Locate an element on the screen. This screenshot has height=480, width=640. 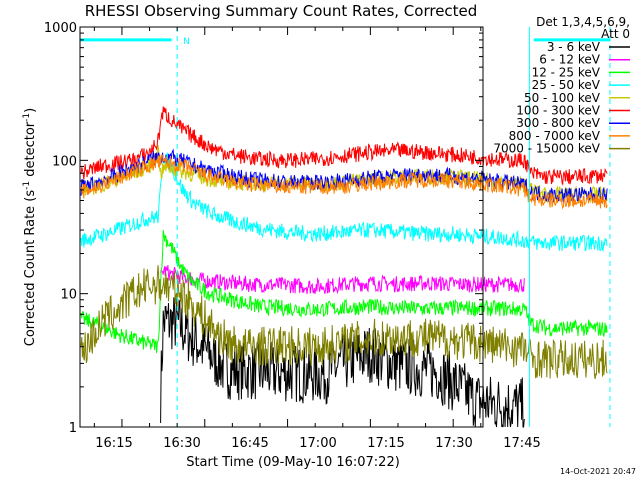
x-tick-label: 16:15 is located at coordinates (113, 443).